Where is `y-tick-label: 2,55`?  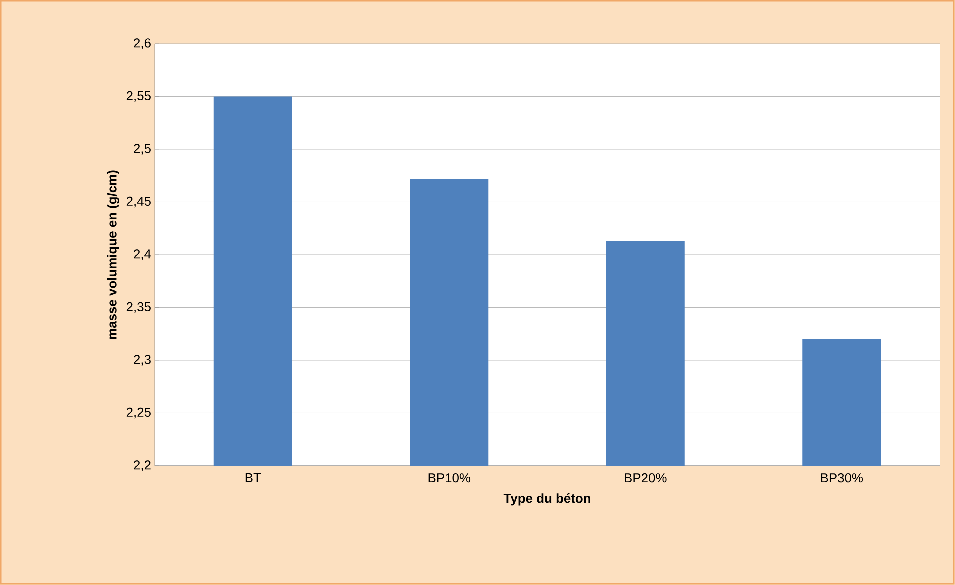
y-tick-label: 2,55 is located at coordinates (138, 96).